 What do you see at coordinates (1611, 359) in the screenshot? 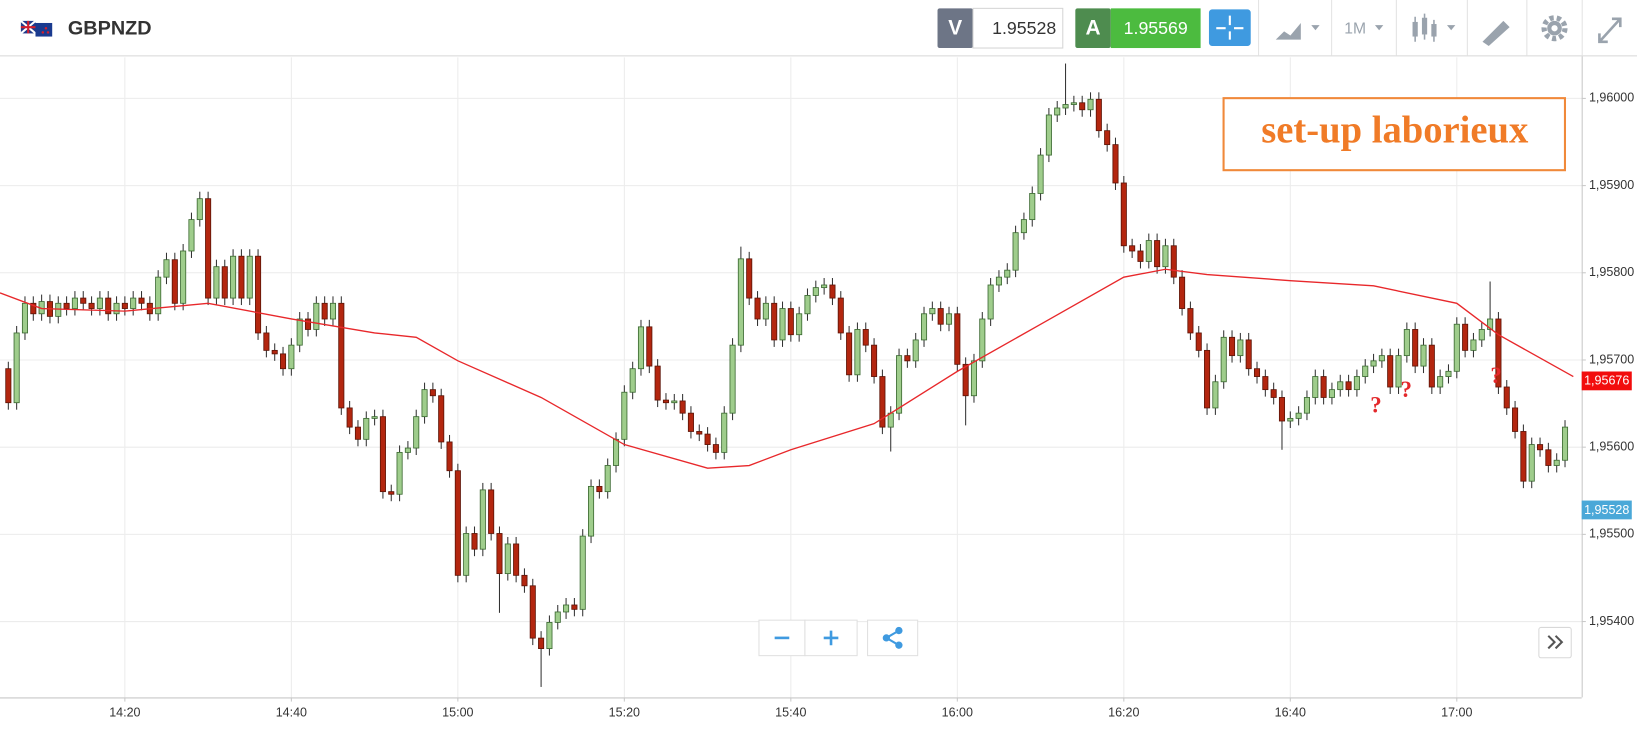
I see `y-tick-label: 1,95700` at bounding box center [1611, 359].